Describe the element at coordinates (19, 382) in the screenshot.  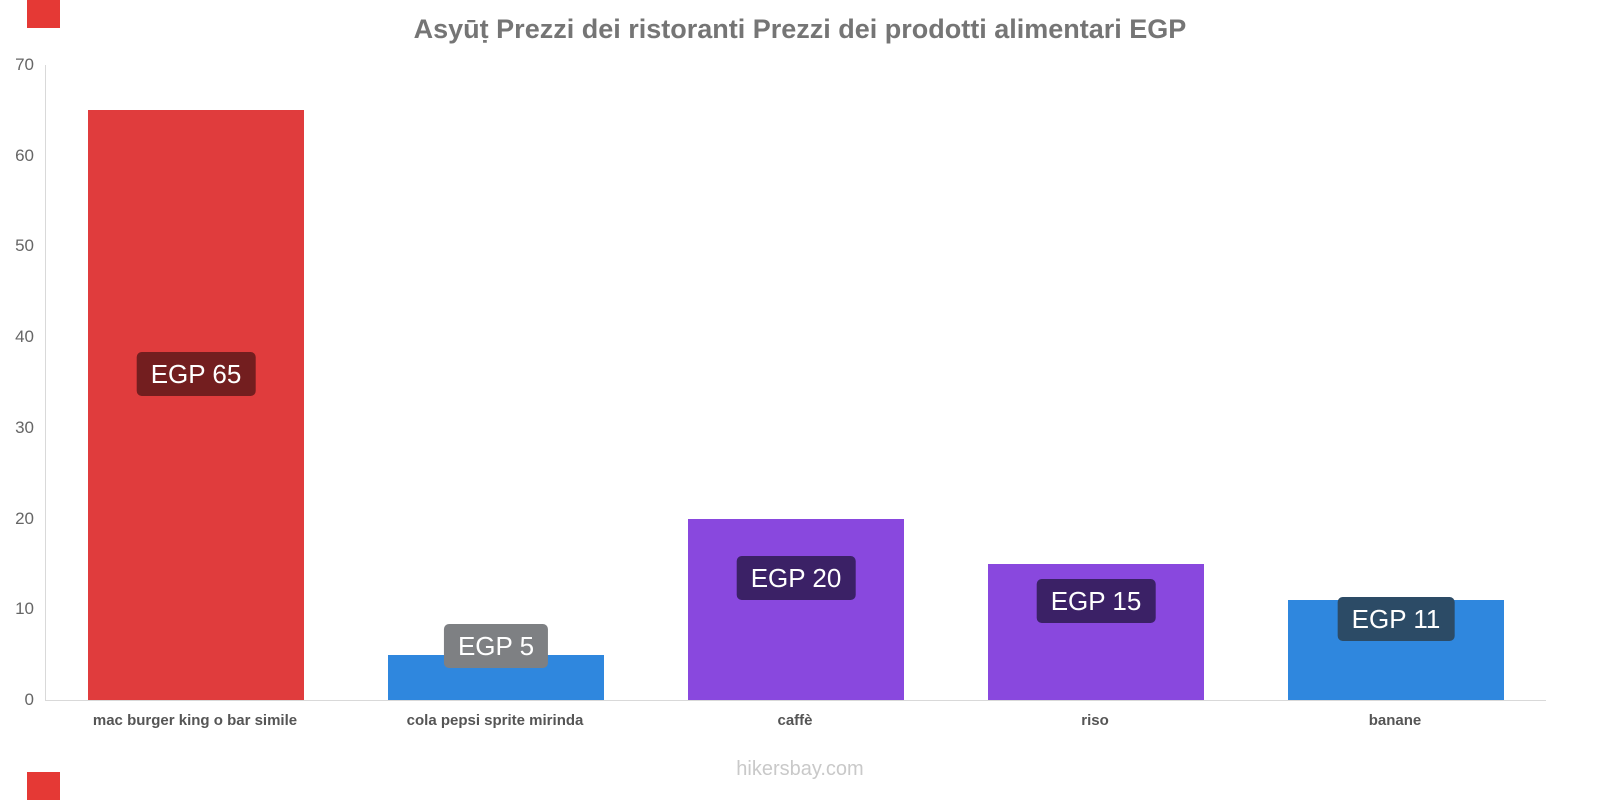
I see `y-axis: 0 10 20 30 40 50 60 70` at that location.